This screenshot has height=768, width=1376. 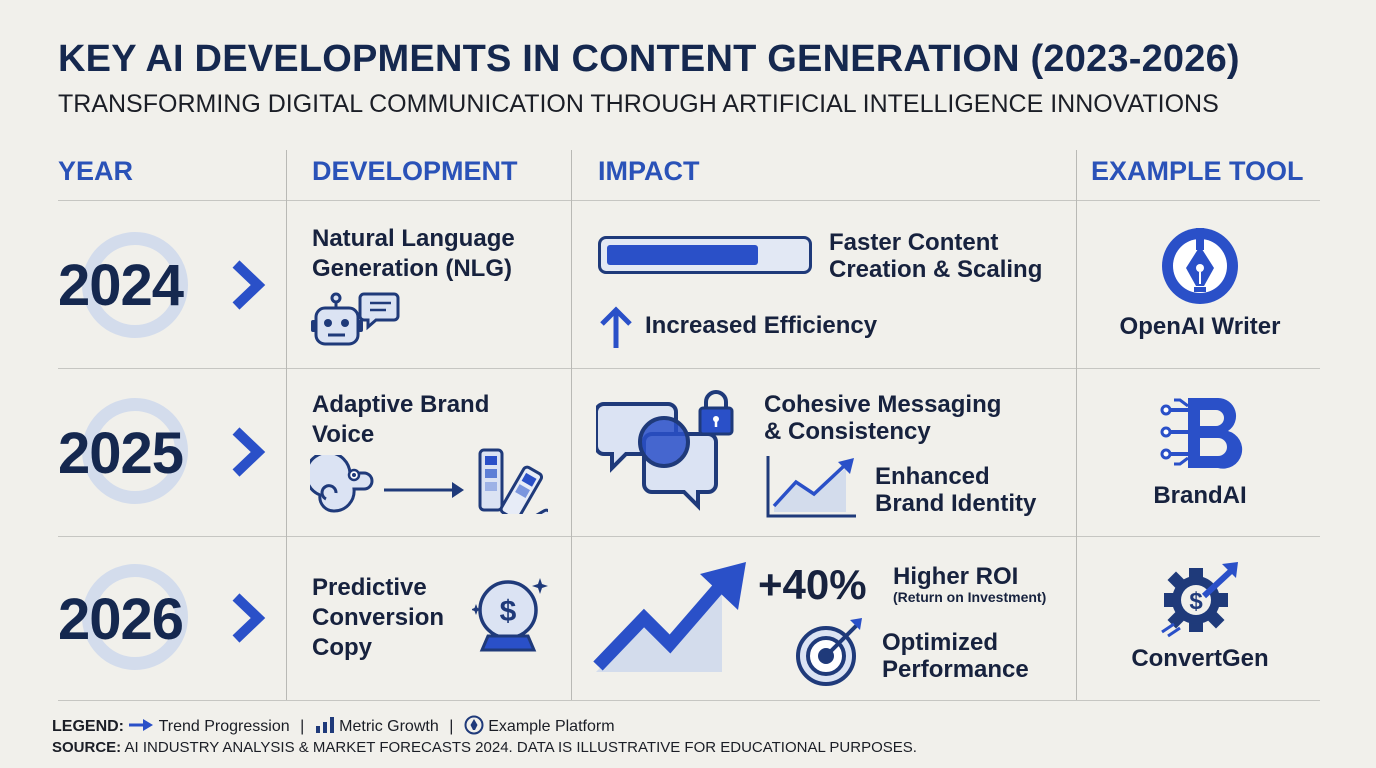 I want to click on trend-arrow-icon, so click(x=669, y=617).